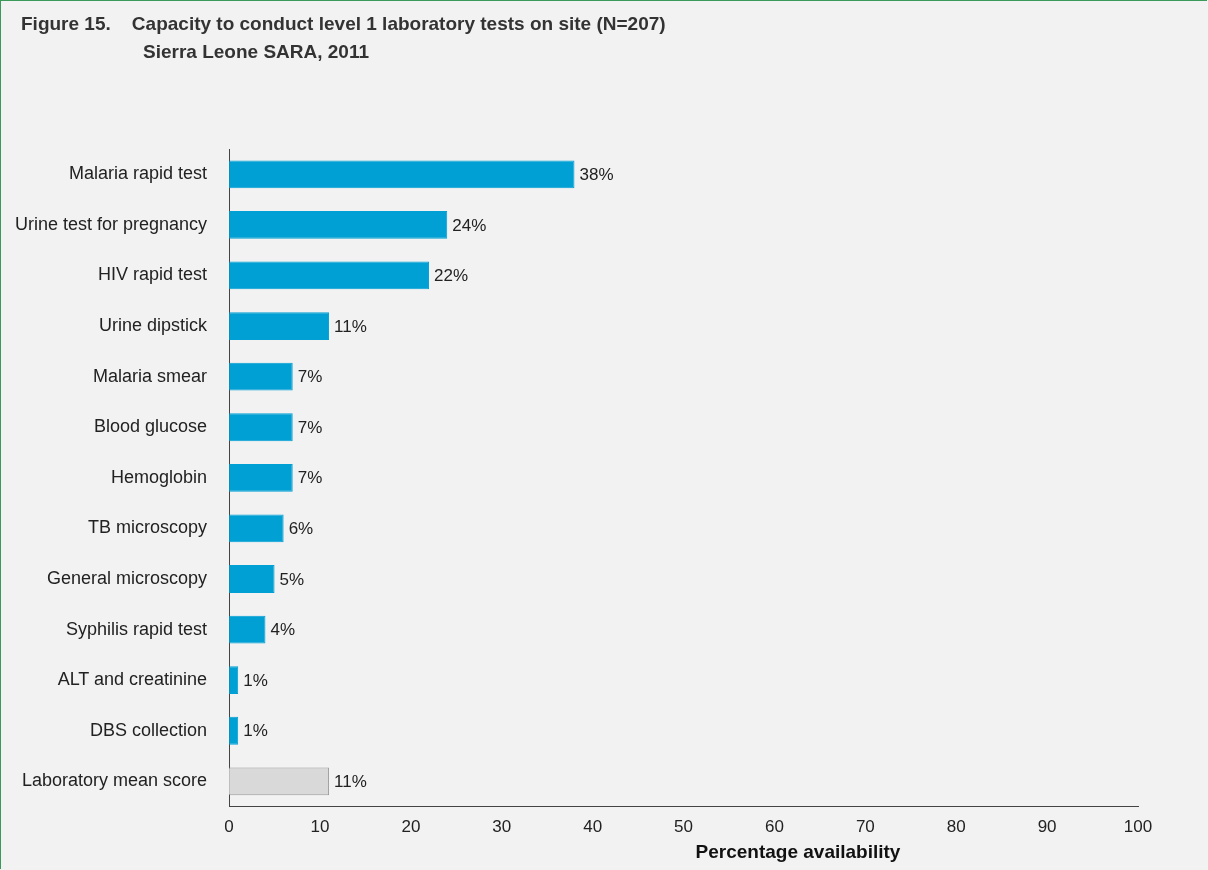  I want to click on chart-title: Figure 15. Capacity to conduct level 1 laboratory tests on site (N=207), so click(343, 24).